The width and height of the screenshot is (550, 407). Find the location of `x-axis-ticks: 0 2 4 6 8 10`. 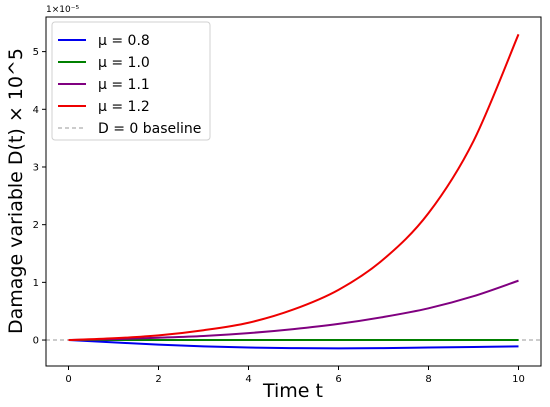

x-axis-ticks: 0 2 4 6 8 10 is located at coordinates (295, 375).